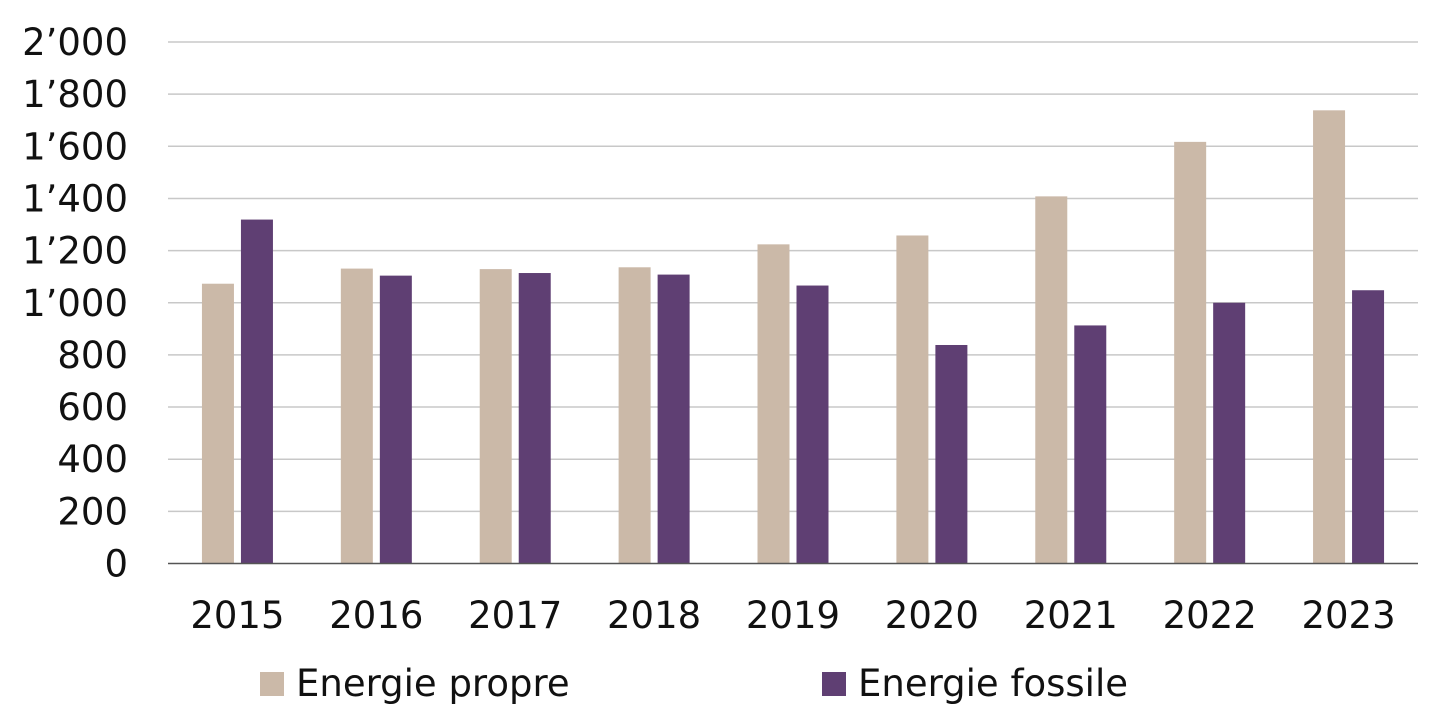  What do you see at coordinates (256, 391) in the screenshot?
I see `bar-fossile-2015` at bounding box center [256, 391].